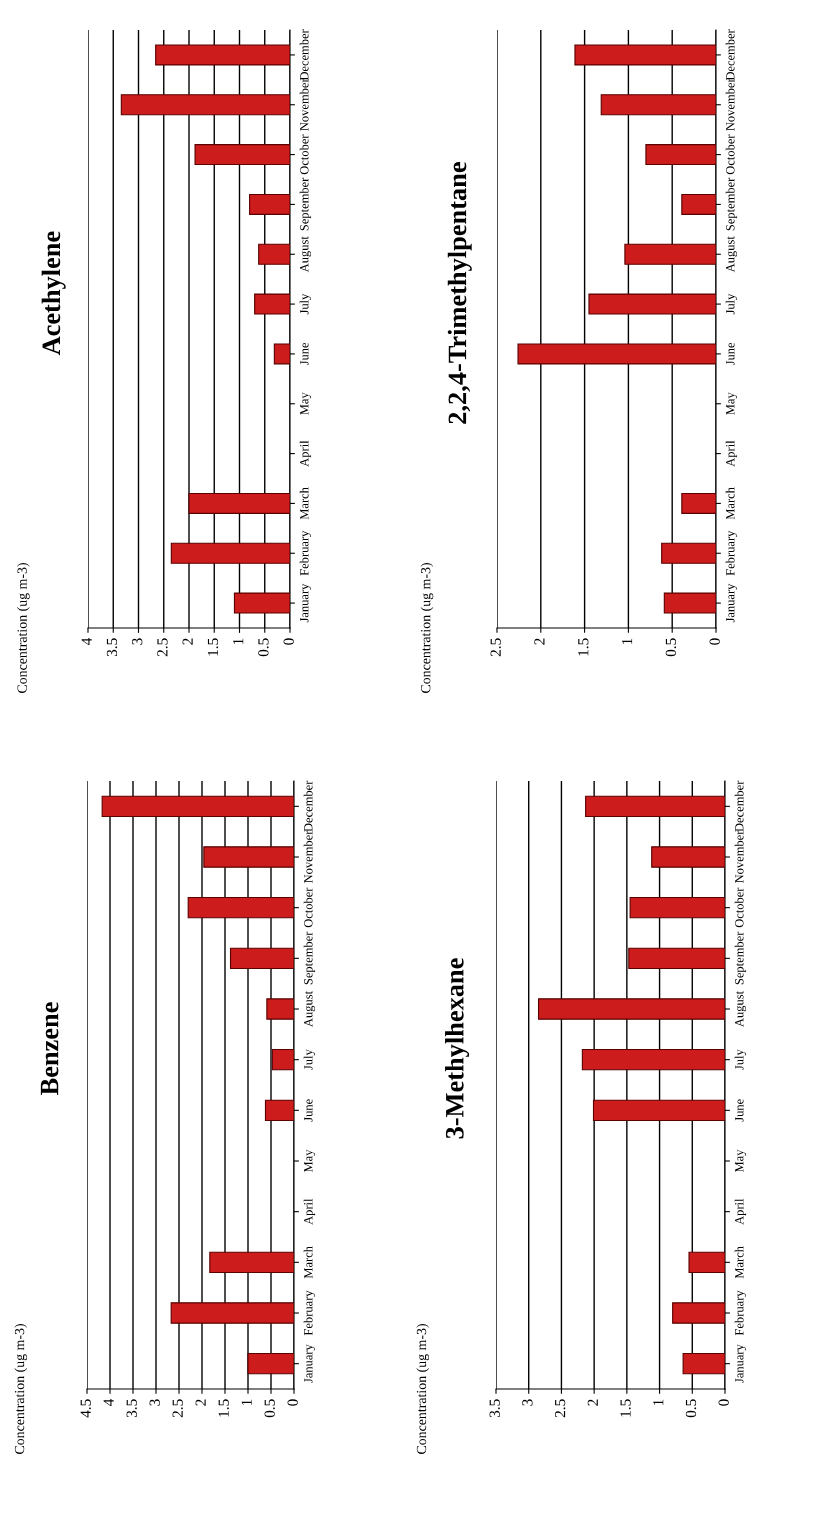 This screenshot has width=830, height=1515. Describe the element at coordinates (304, 104) in the screenshot. I see `y-tick-label: November` at that location.